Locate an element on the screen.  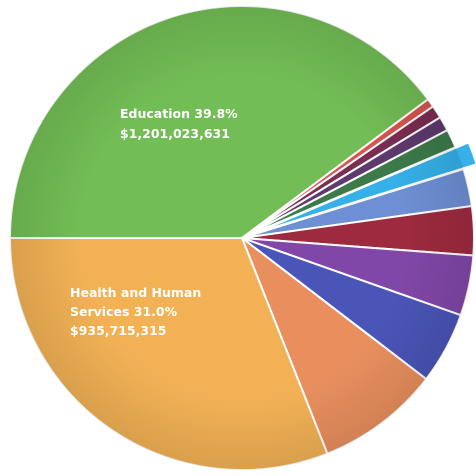
slice-label-health-and-human-services-line-3: $935,715,315 is located at coordinates (118, 330).